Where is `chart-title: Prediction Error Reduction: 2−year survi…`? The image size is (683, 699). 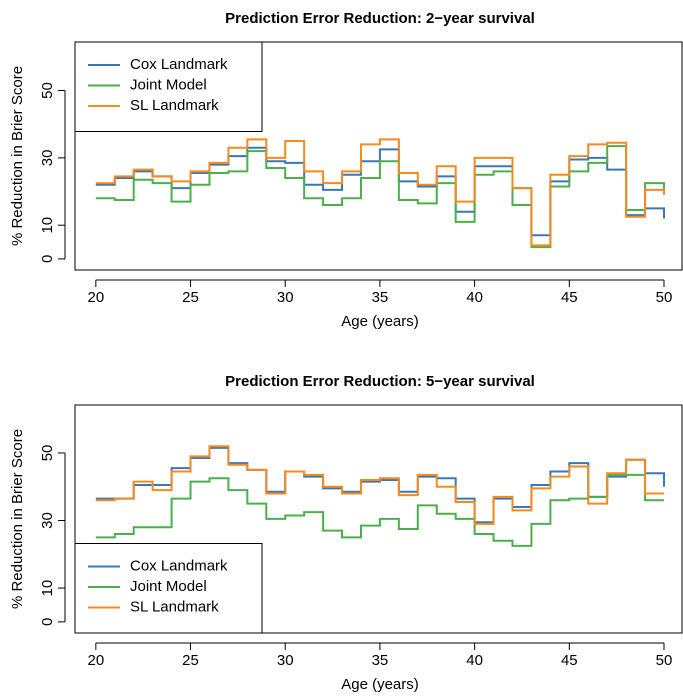
chart-title: Prediction Error Reduction: 2−year survi… is located at coordinates (380, 18).